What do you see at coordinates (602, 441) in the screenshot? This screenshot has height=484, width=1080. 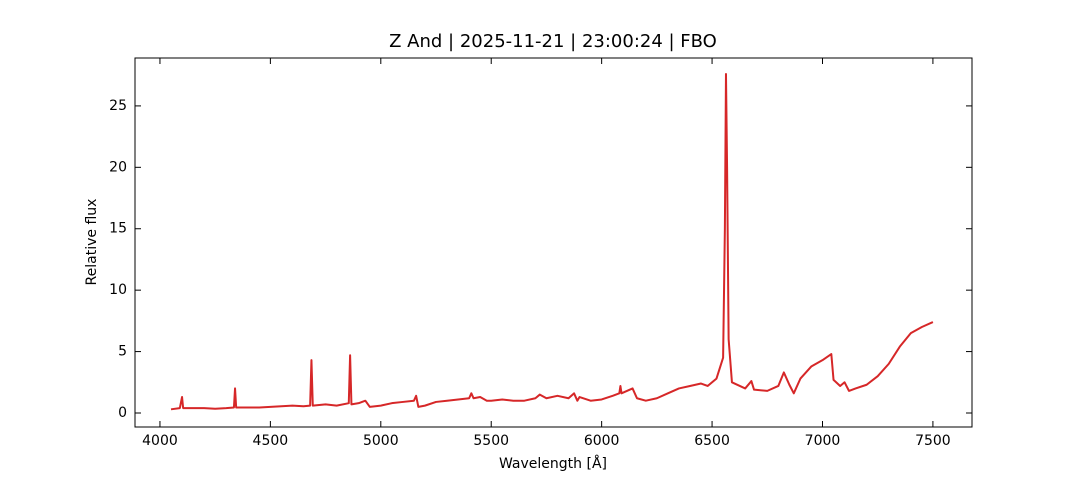 I see `x-tick-label: 6000` at bounding box center [602, 441].